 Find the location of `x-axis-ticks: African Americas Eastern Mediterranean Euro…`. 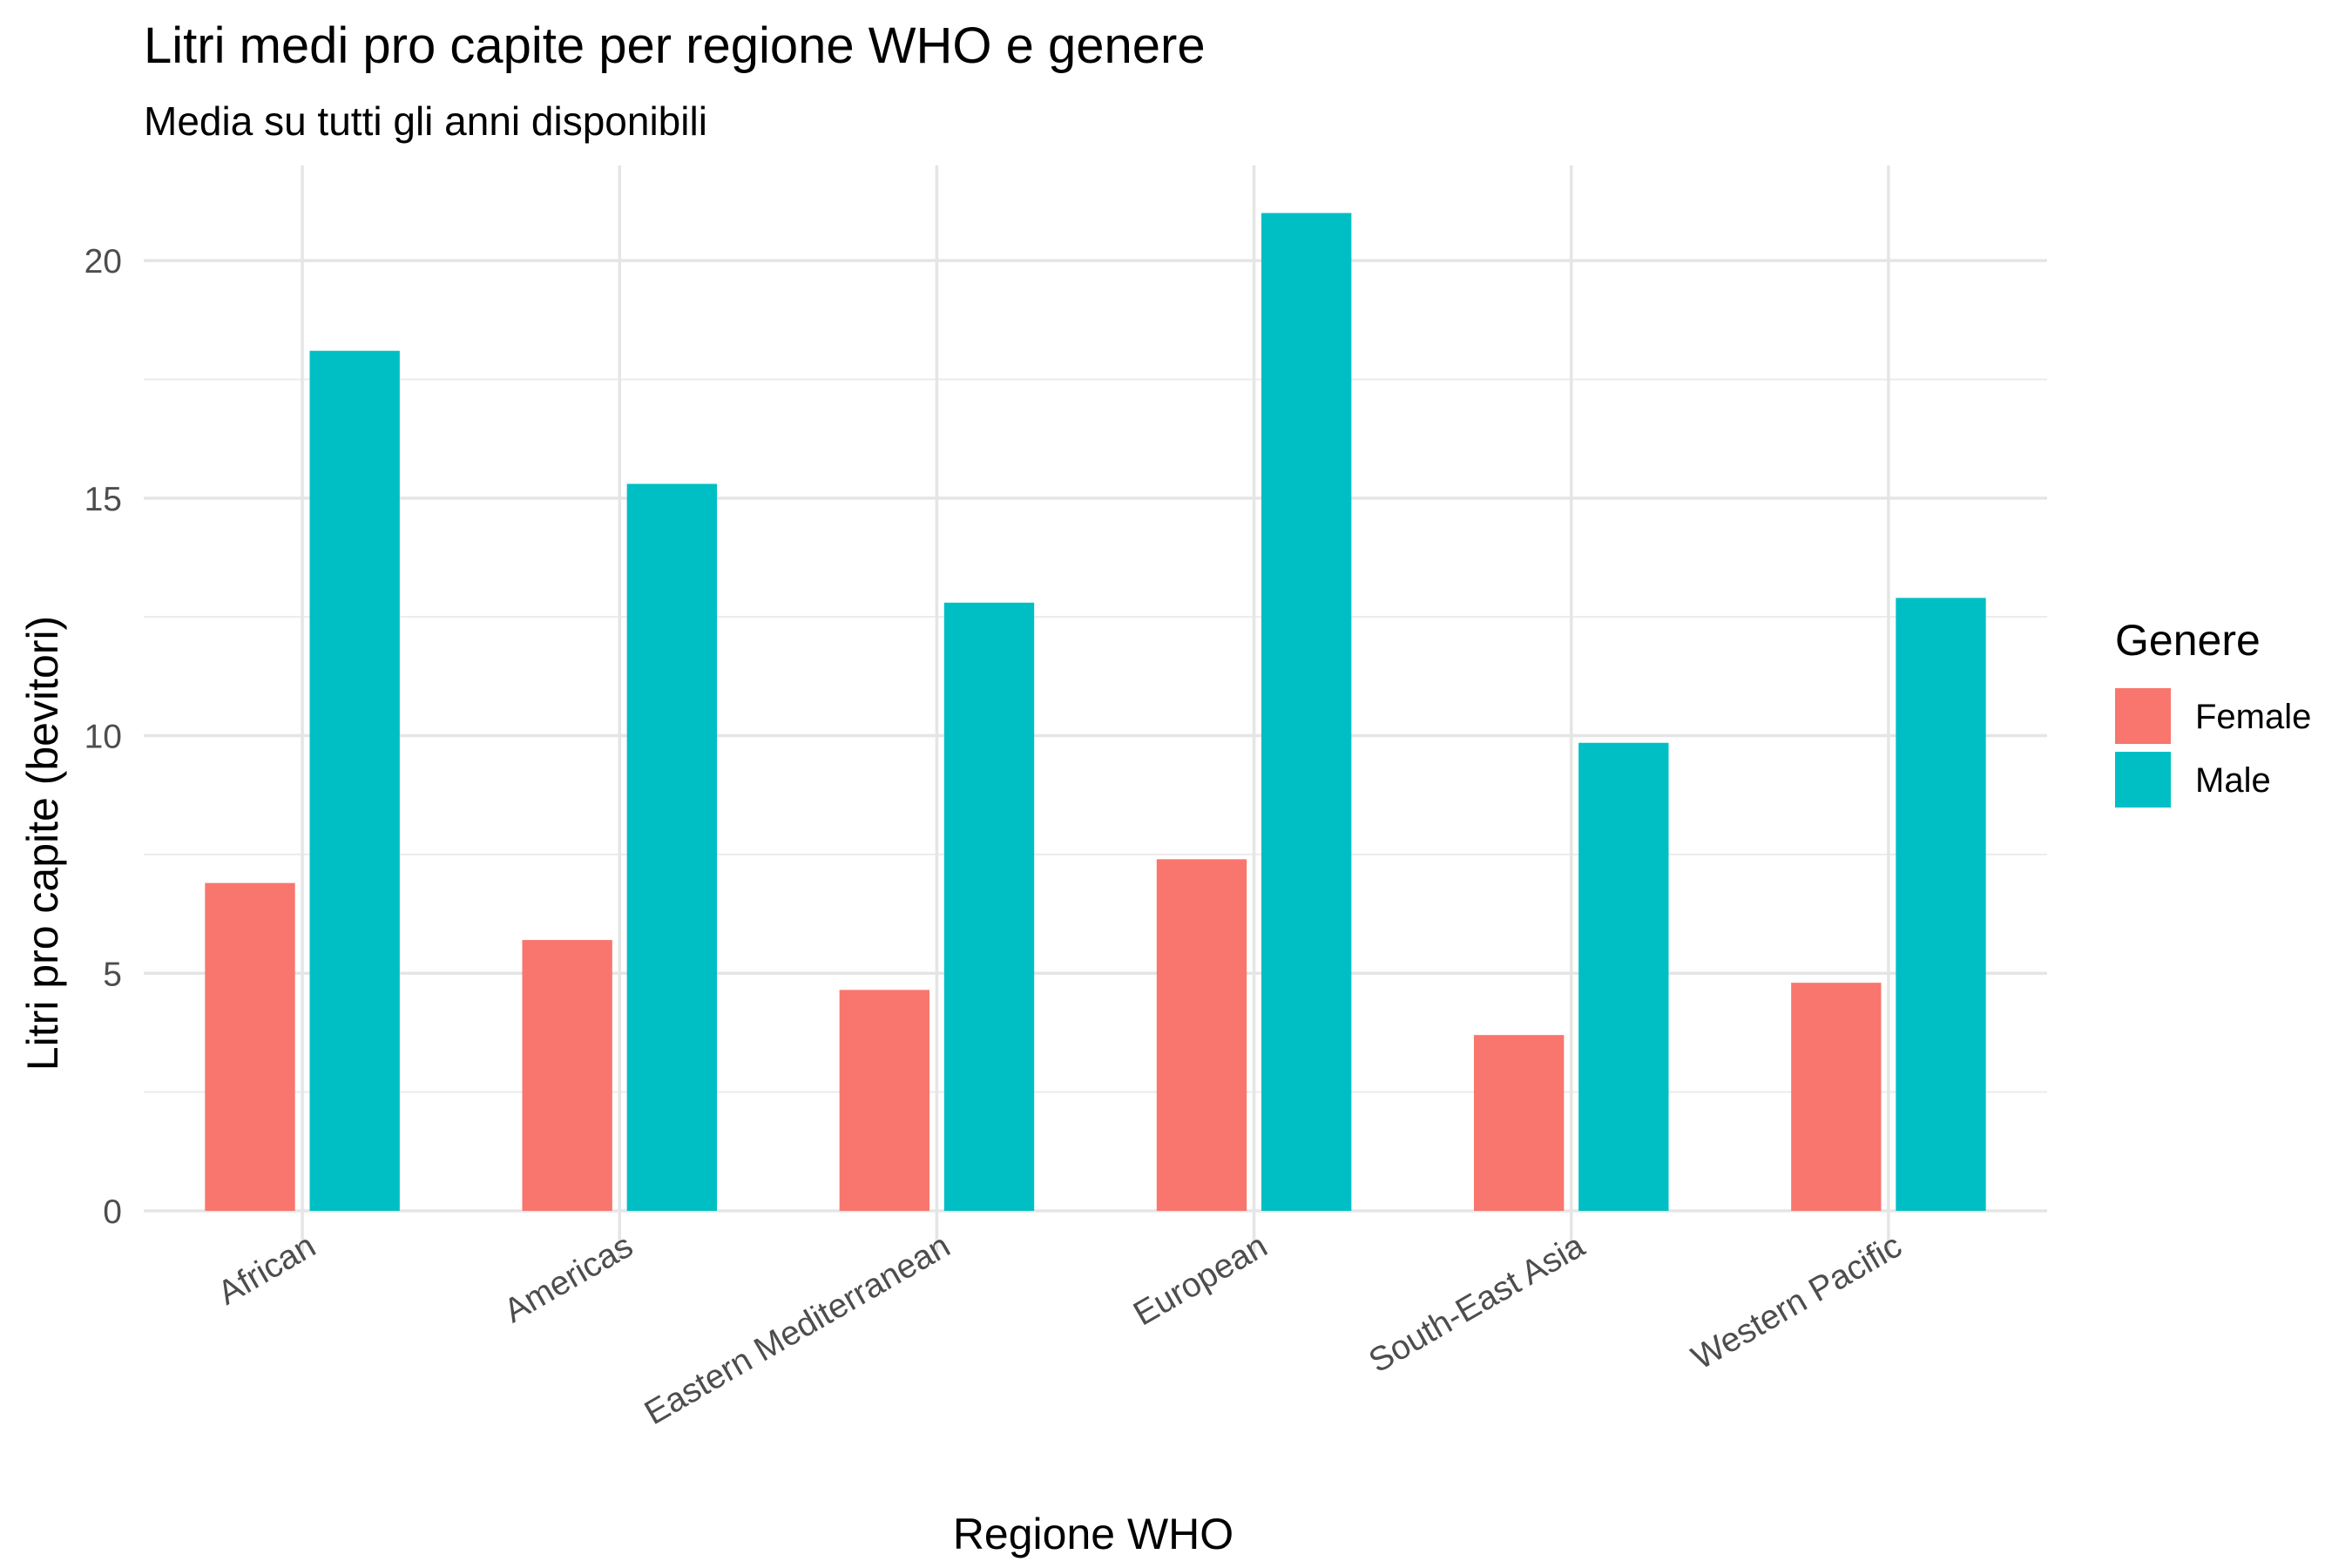

x-axis-ticks: African Americas Eastern Mediterranean Euro… is located at coordinates (1060, 1329).